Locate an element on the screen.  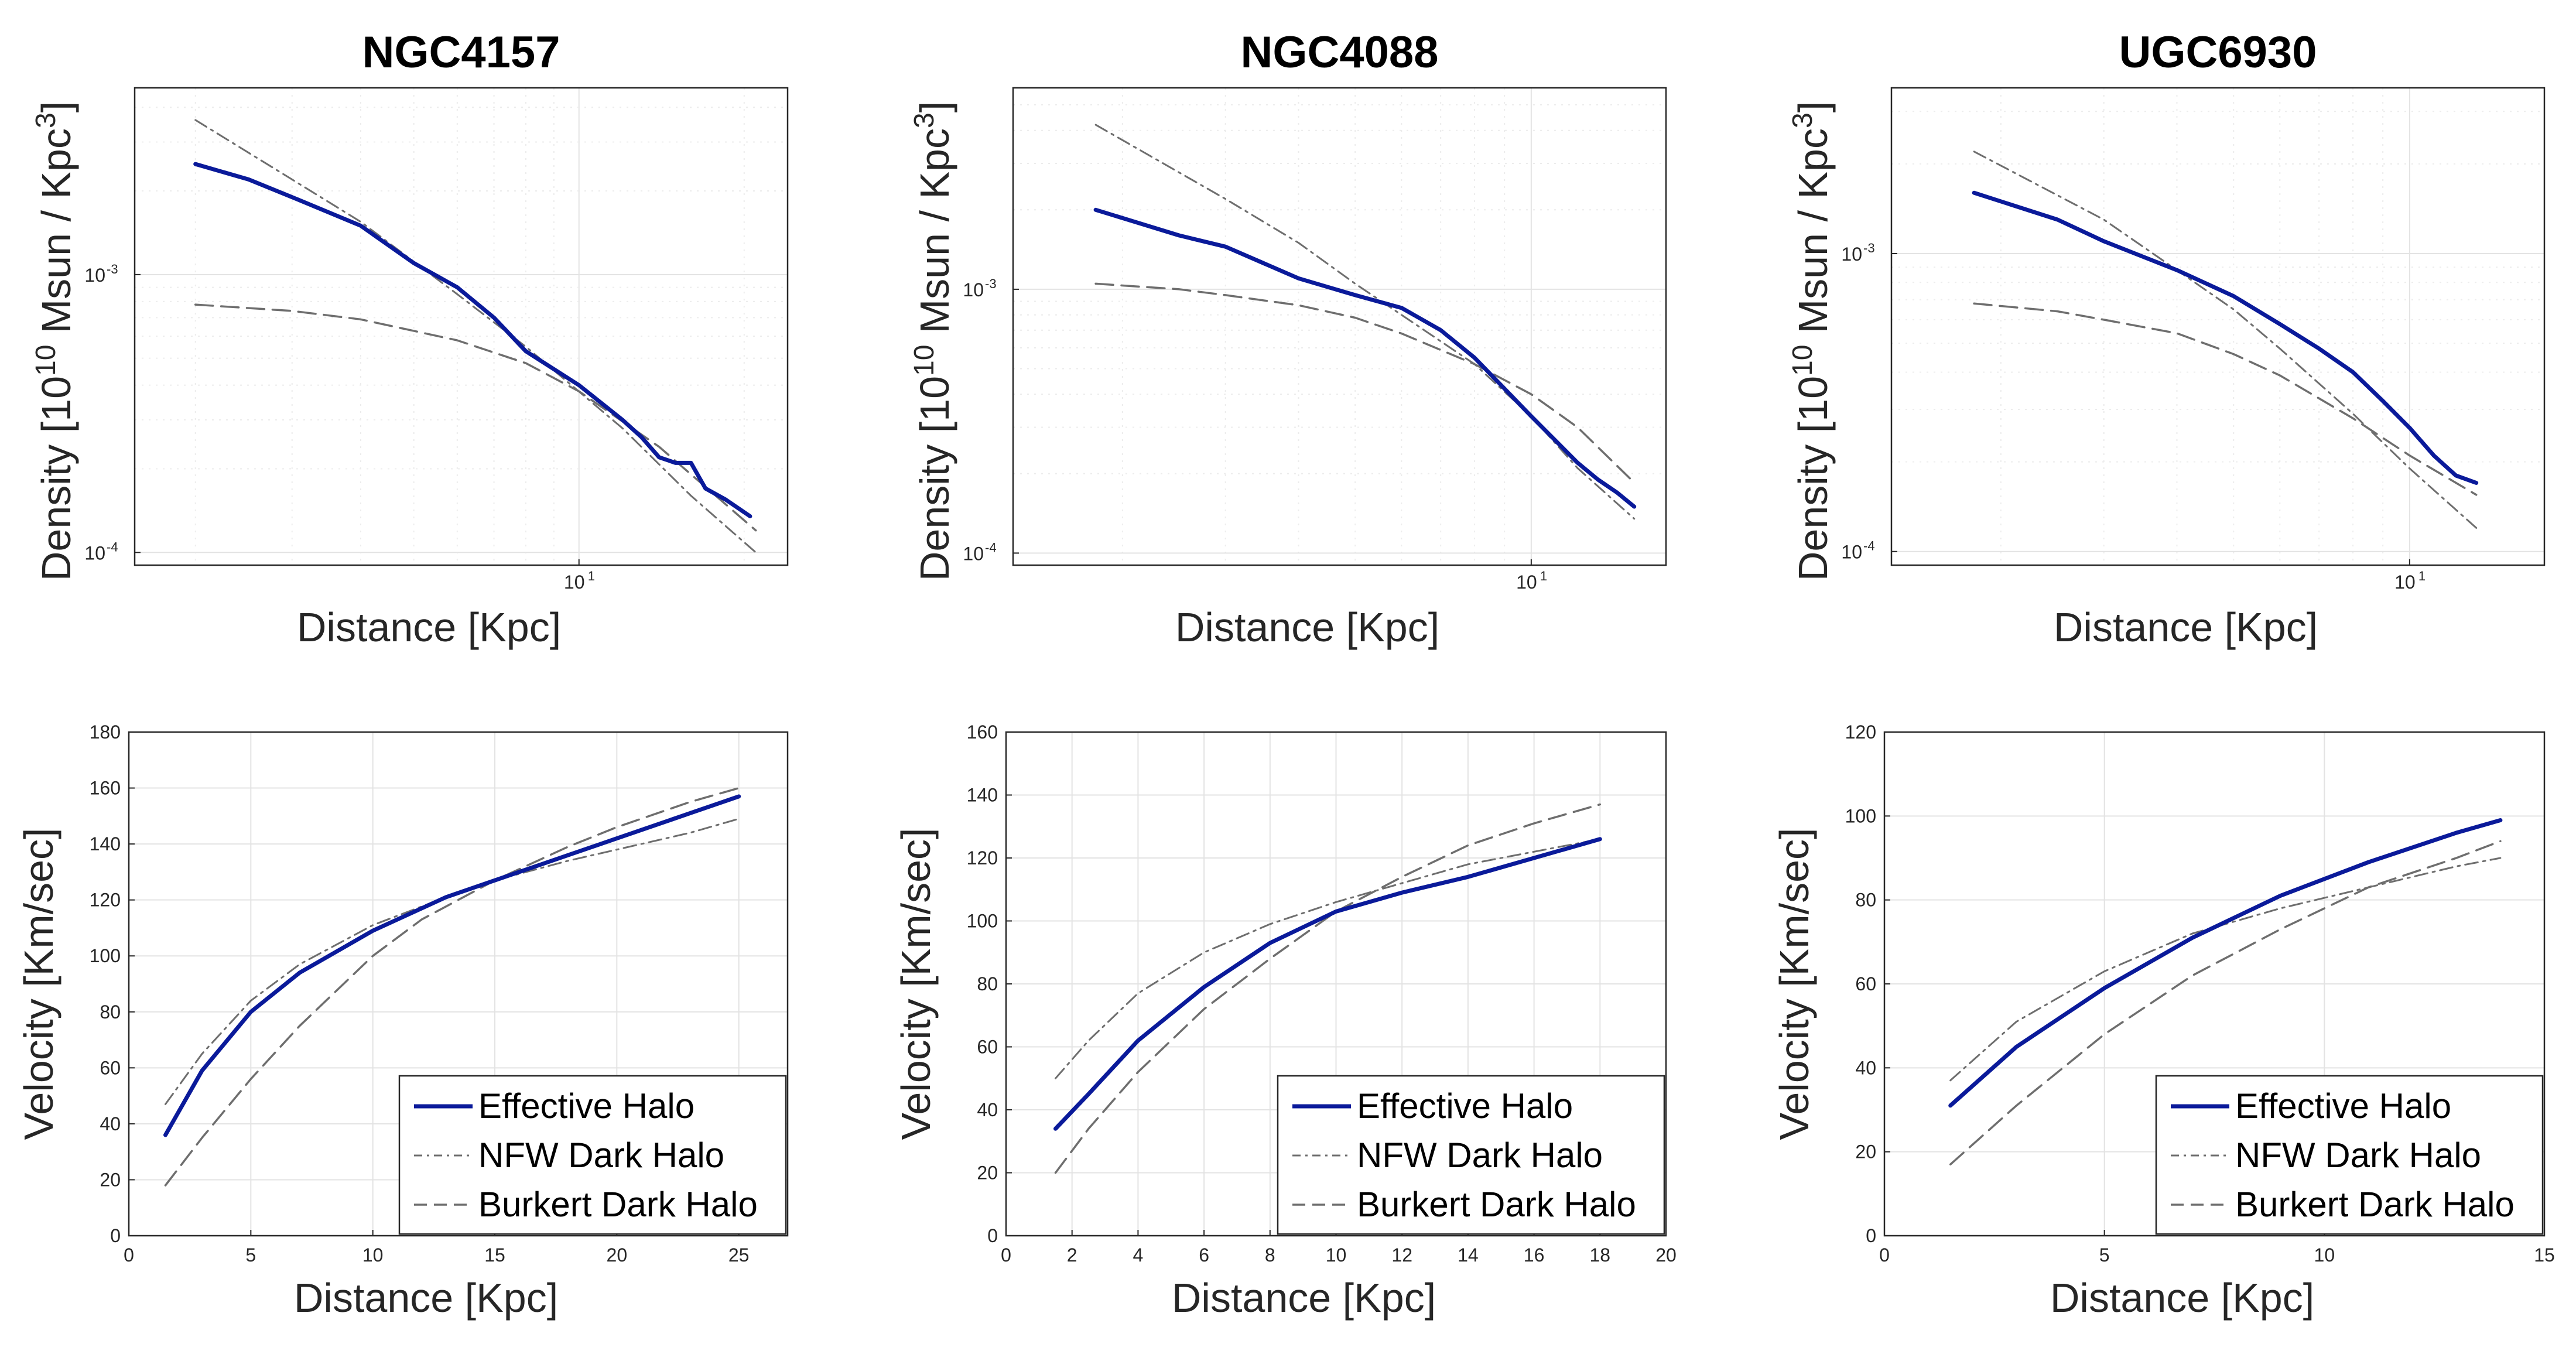
chart-title: UGC6930 is located at coordinates (2218, 52).